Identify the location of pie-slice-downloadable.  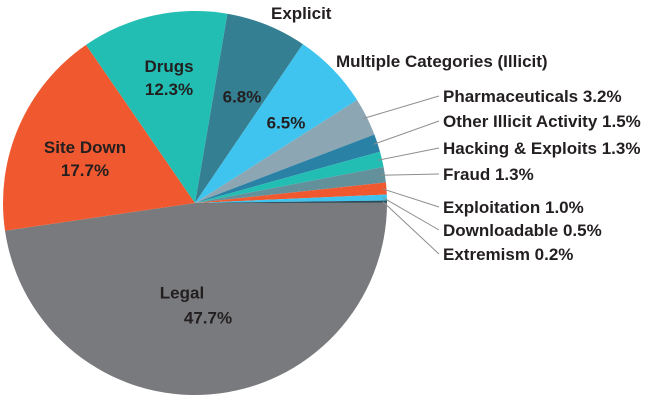
(291, 198).